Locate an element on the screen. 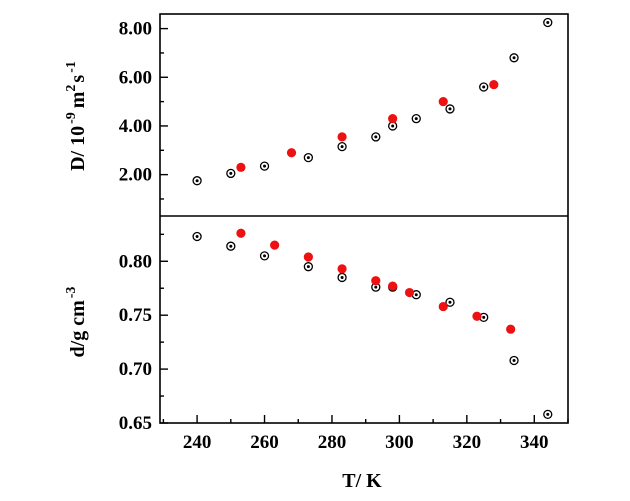 This screenshot has height=501, width=630. y-tick-label: 8.00 is located at coordinates (135, 29).